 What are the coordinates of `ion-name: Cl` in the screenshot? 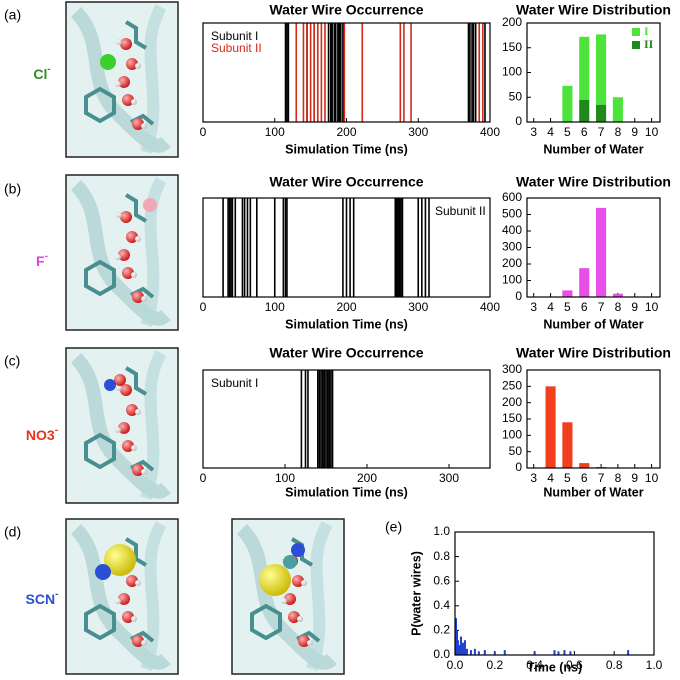 It's located at (40, 74).